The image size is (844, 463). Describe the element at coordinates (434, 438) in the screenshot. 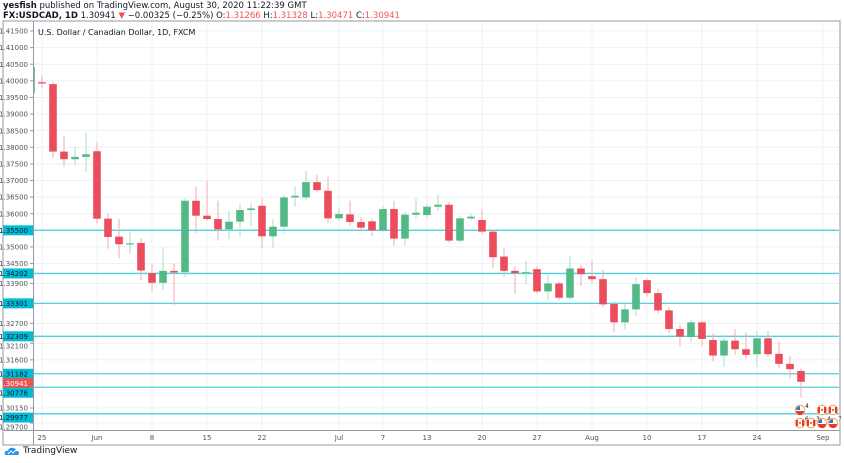

I see `time-axis: 25 Jun 8 15 22 Jul 7 13 20 27 Aug 10 17 24 Sep` at that location.